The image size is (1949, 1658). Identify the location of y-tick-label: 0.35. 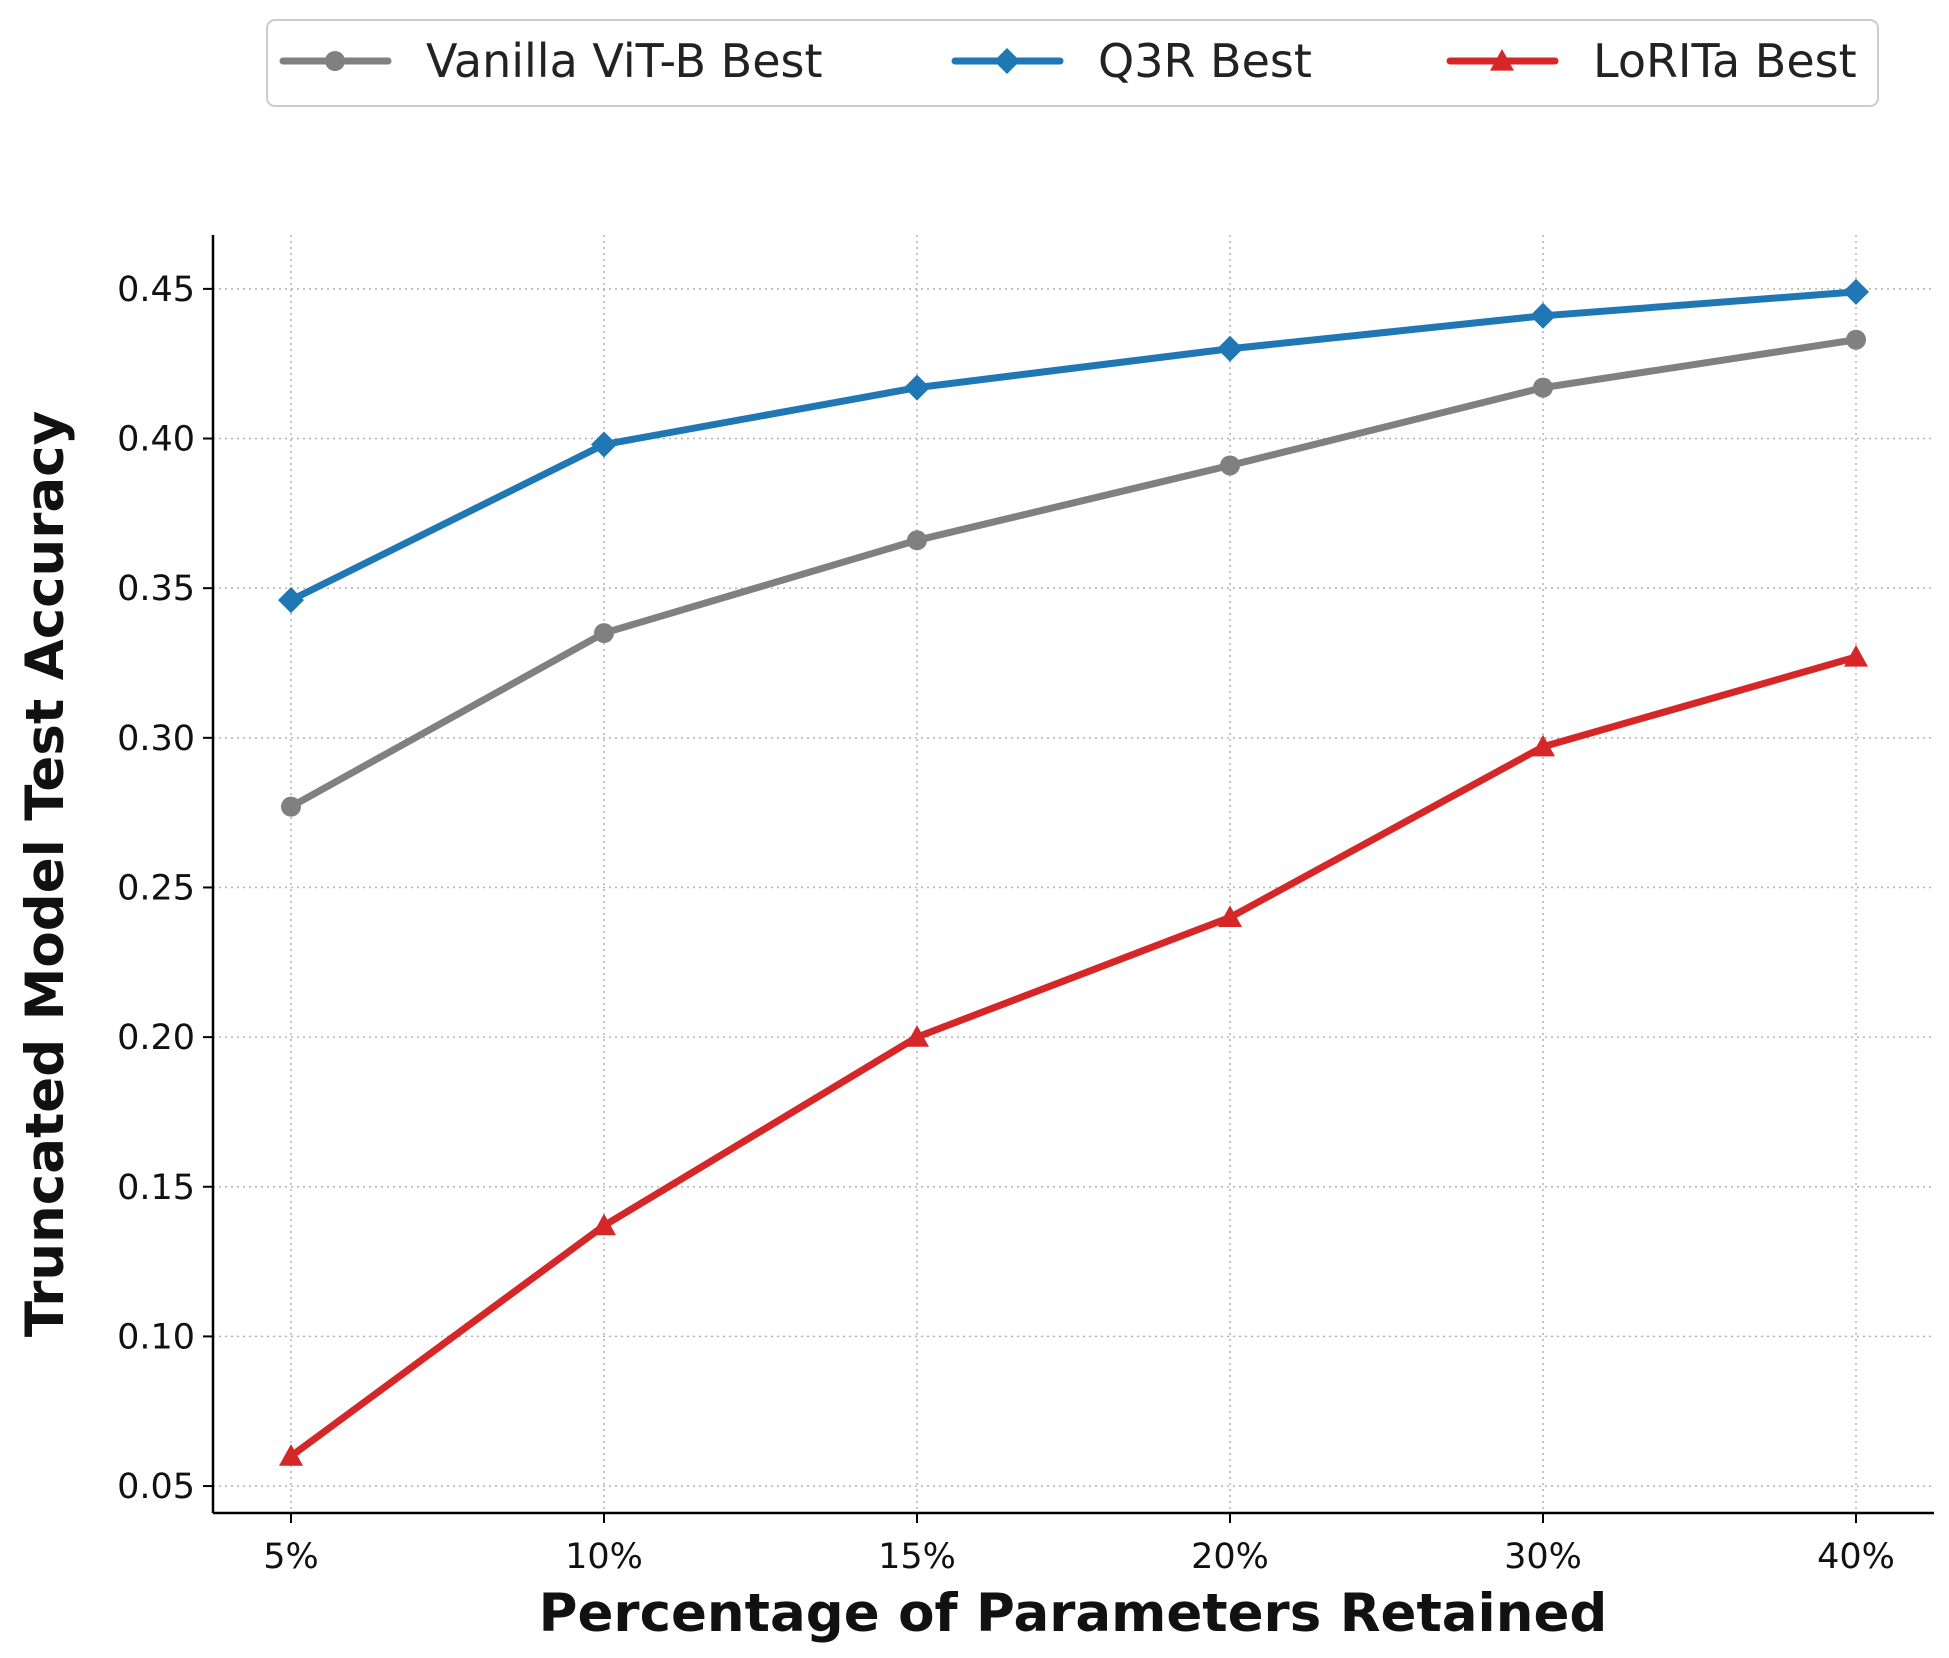
(156, 589).